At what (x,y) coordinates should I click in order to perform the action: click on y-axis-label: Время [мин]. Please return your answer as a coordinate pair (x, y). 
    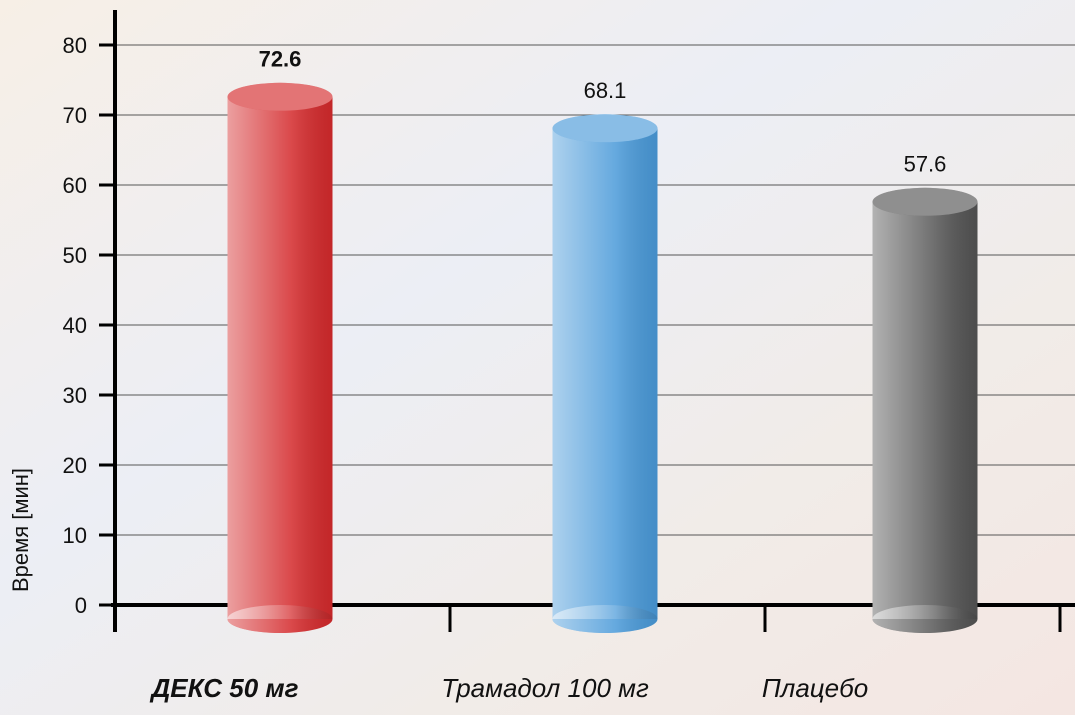
    Looking at the image, I should click on (20, 530).